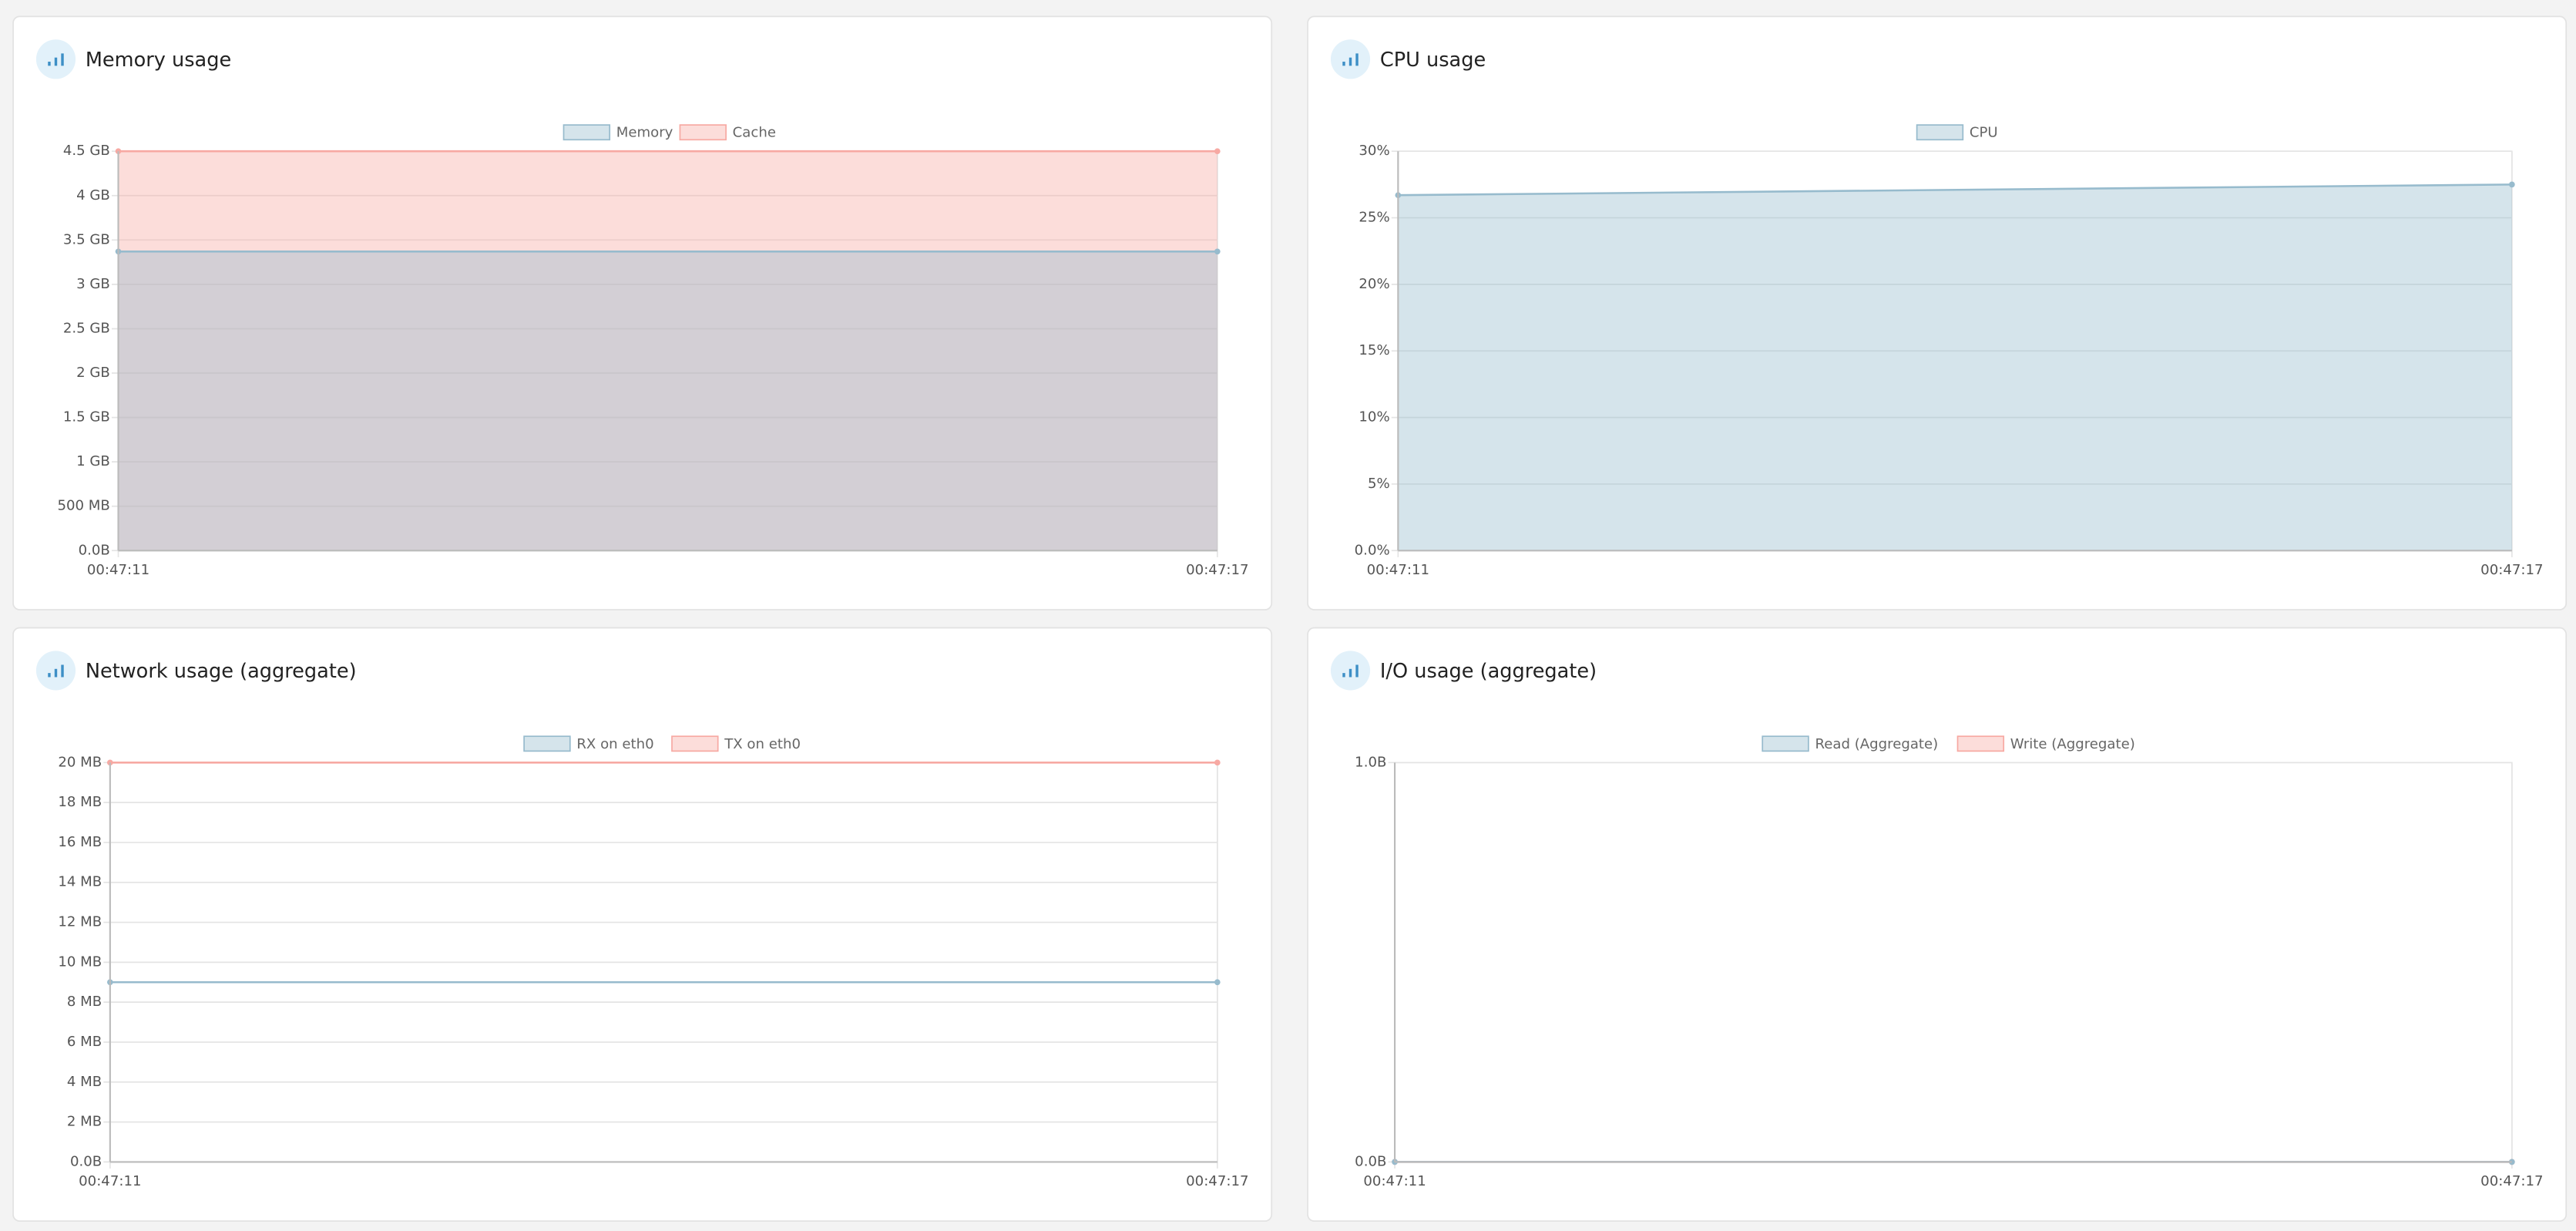  What do you see at coordinates (86, 328) in the screenshot?
I see `y-tick-label: 2.5 GB` at bounding box center [86, 328].